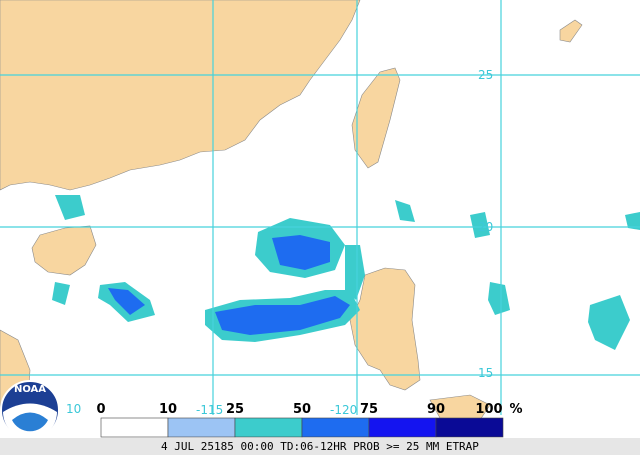 Image resolution: width=640 pixels, height=455 pixels. Describe the element at coordinates (485, 373) in the screenshot. I see `lat-label: 15` at that location.